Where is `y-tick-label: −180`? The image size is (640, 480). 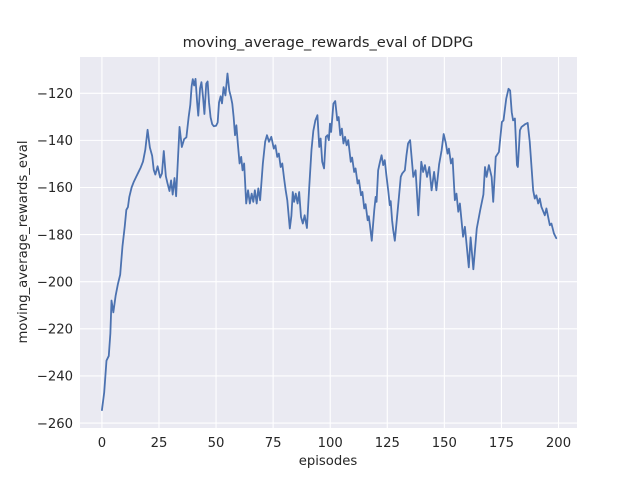 y-tick-label: −180 is located at coordinates (55, 235).